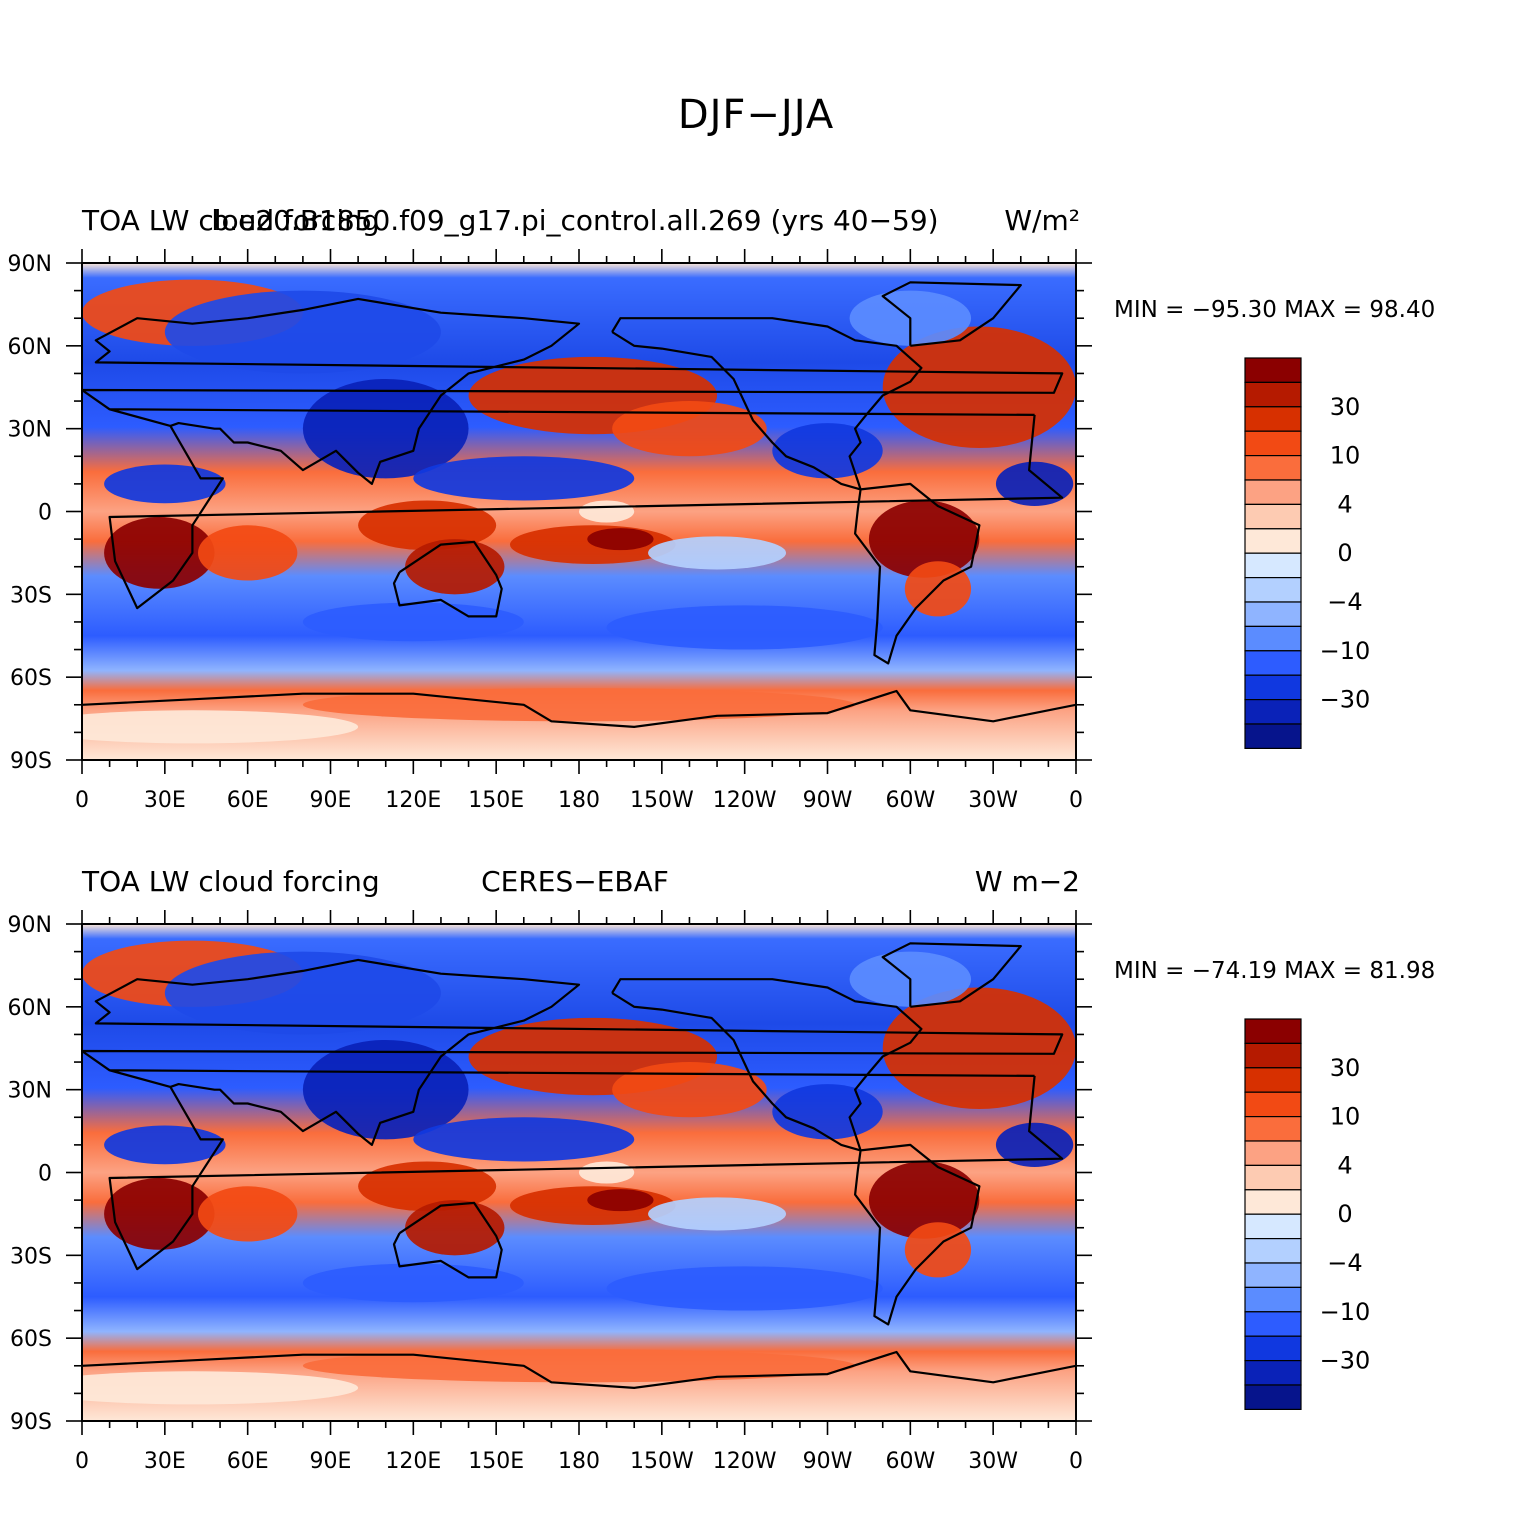 The height and width of the screenshot is (1538, 1526). I want to click on panel-units-label: W m−2, so click(1027, 881).